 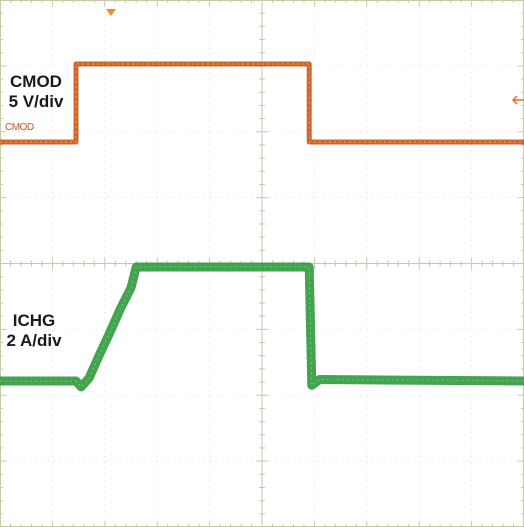 I want to click on channel-1-marker: CMOD, so click(x=19, y=127).